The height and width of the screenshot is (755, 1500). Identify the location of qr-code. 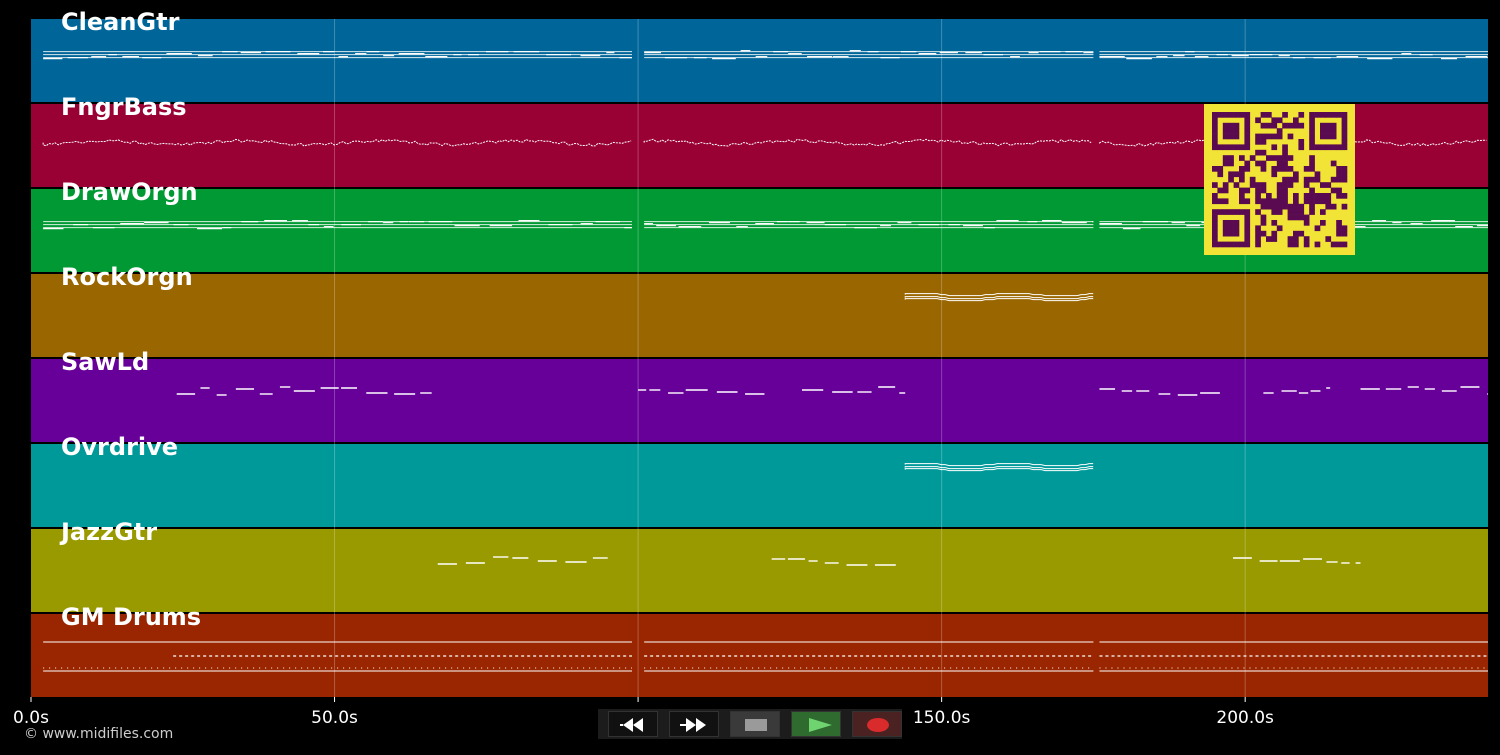
(1279, 179).